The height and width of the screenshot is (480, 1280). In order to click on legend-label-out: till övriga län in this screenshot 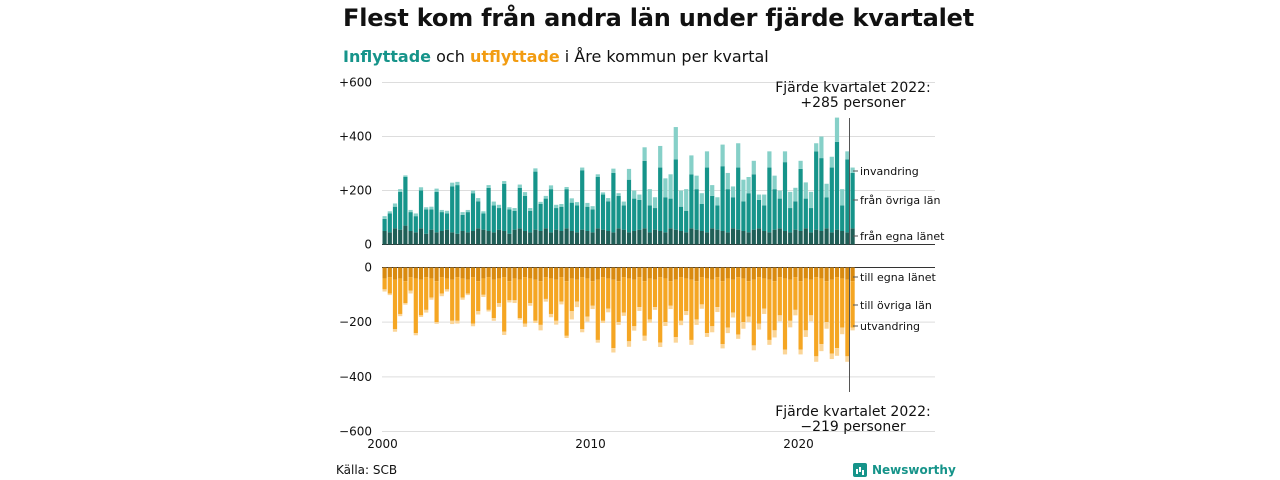, I will do `click(896, 305)`.